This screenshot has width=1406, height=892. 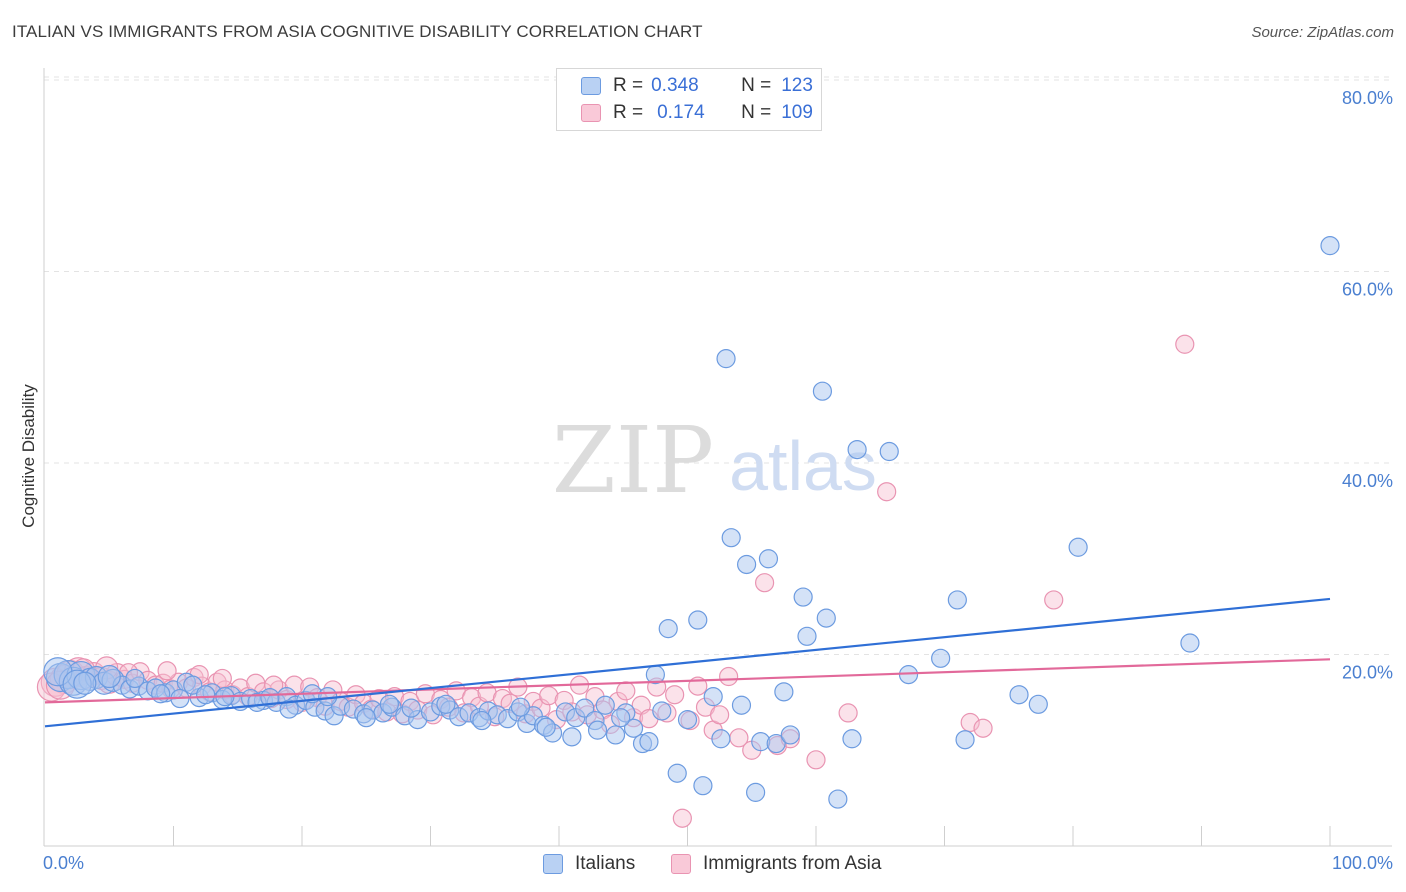 What do you see at coordinates (1362, 863) in the screenshot?
I see `x-tick-label: 100.0%` at bounding box center [1362, 863].